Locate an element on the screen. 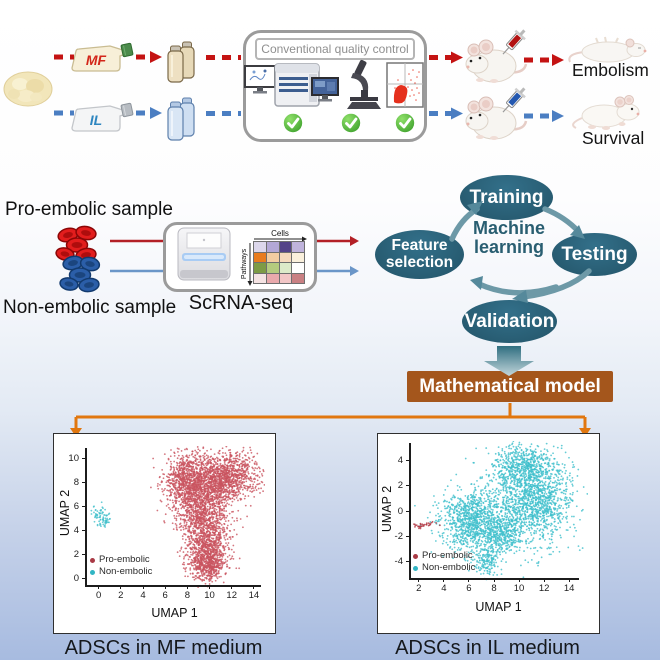 The width and height of the screenshot is (660, 660). caption-mf: ADSCs in MF medium is located at coordinates (163, 648).